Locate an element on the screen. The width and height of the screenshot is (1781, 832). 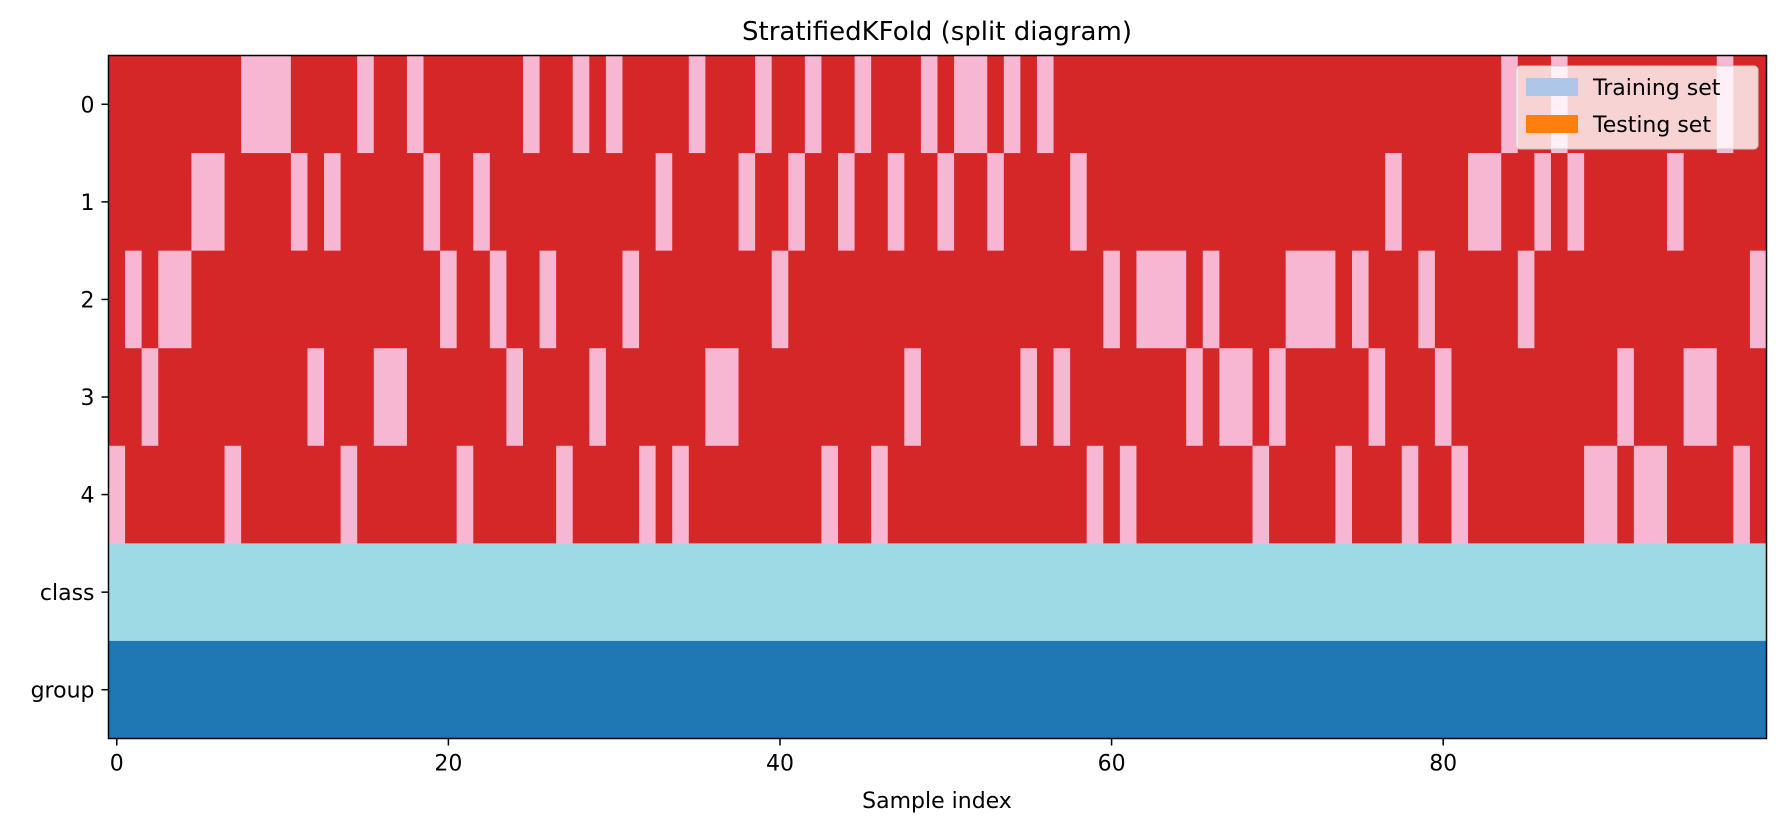
y-tick-label: 4 is located at coordinates (88, 496).